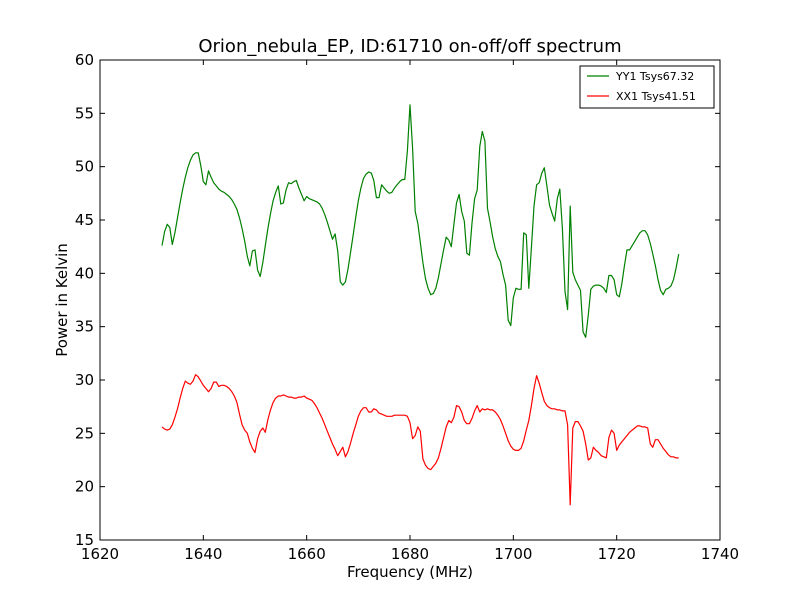 The width and height of the screenshot is (800, 600). Describe the element at coordinates (307, 554) in the screenshot. I see `x-tick-label: 1660` at that location.